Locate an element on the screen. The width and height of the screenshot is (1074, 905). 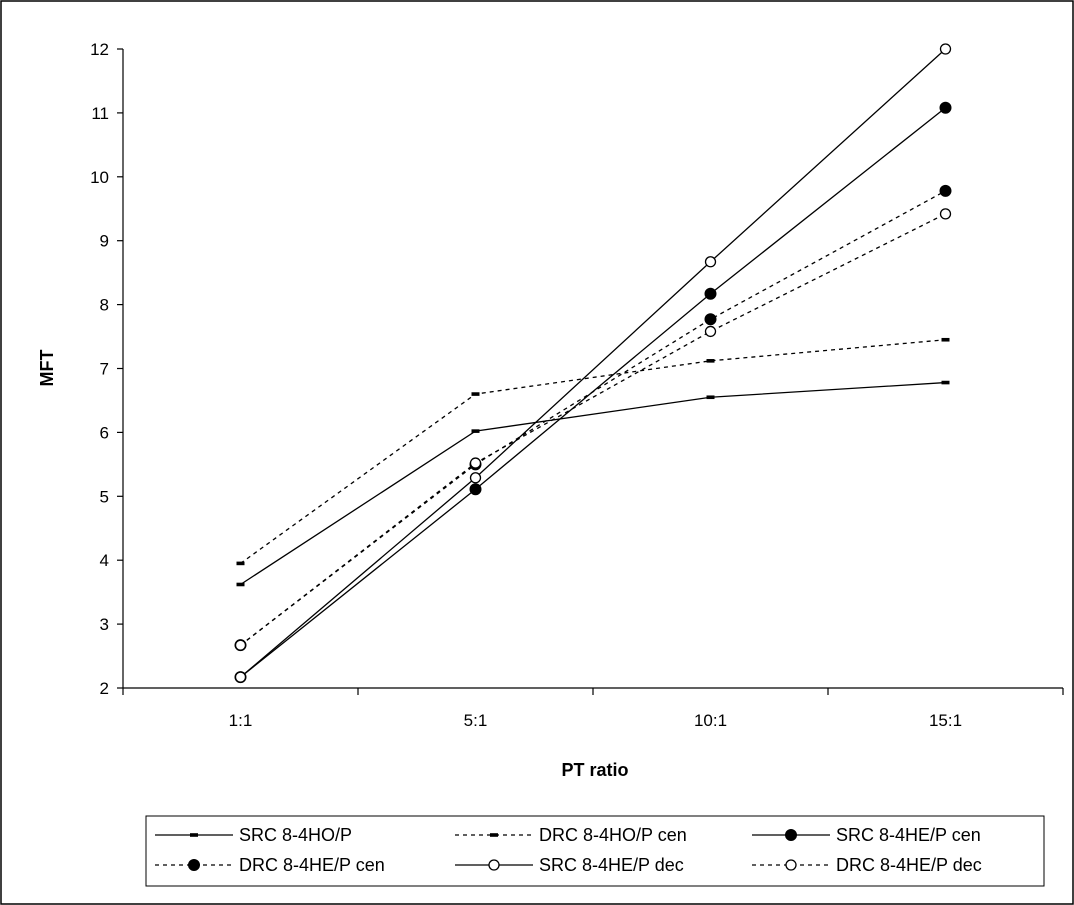
legend-label: DRC 8-4HE/P dec is located at coordinates (909, 865).